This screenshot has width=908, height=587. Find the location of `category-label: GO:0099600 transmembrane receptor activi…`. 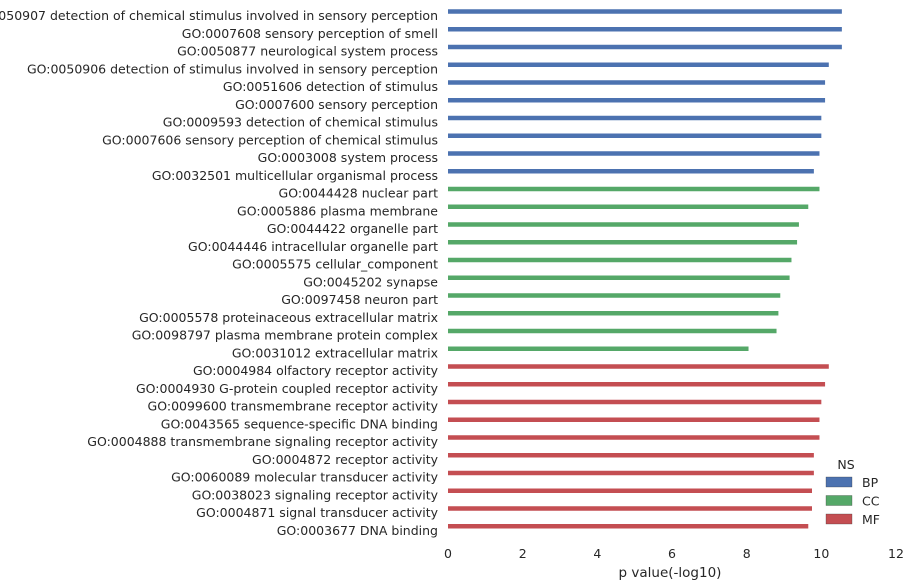

category-label: GO:0099600 transmembrane receptor activi… is located at coordinates (293, 406).